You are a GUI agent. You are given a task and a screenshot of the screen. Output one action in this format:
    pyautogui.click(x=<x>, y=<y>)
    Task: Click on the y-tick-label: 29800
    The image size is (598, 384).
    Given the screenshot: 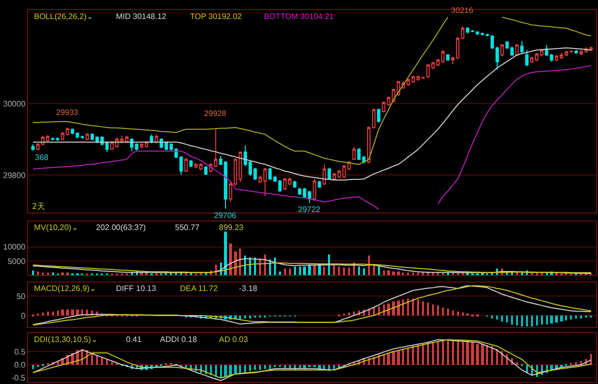 What is the action you would take?
    pyautogui.click(x=14, y=175)
    